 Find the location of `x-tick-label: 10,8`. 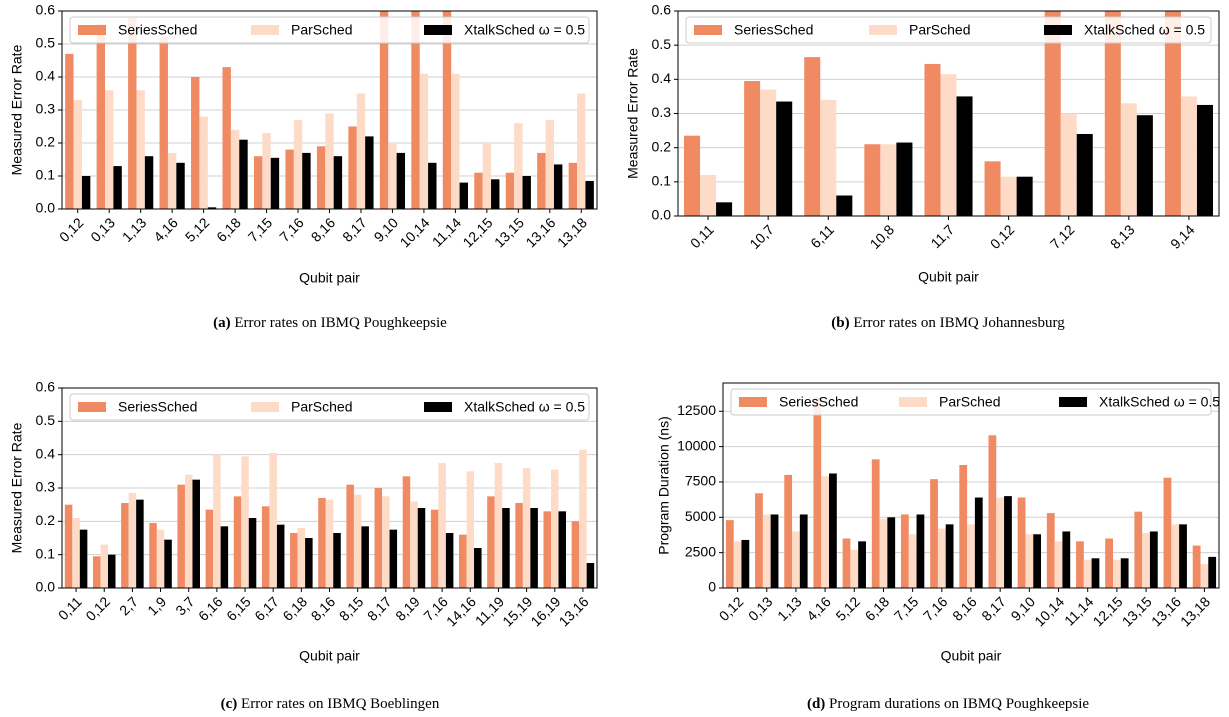

x-tick-label: 10,8 is located at coordinates (882, 236).